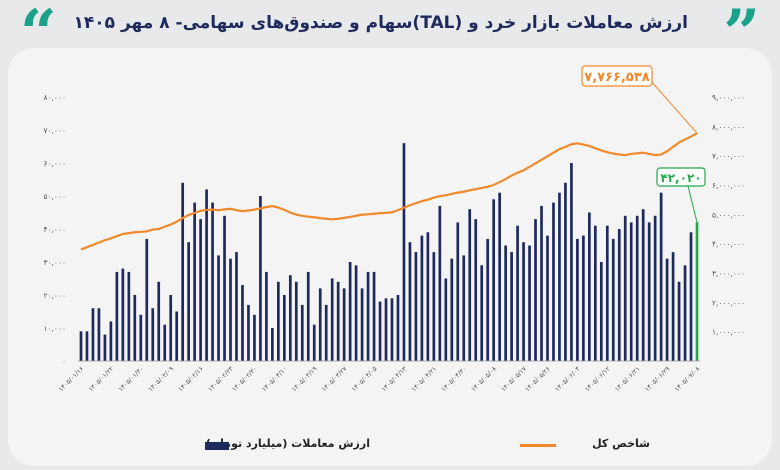 The image size is (780, 470). What do you see at coordinates (728, 273) in the screenshot?
I see `y-right-tick-label: ۳,۰۰۰,۰۰۰` at bounding box center [728, 273].